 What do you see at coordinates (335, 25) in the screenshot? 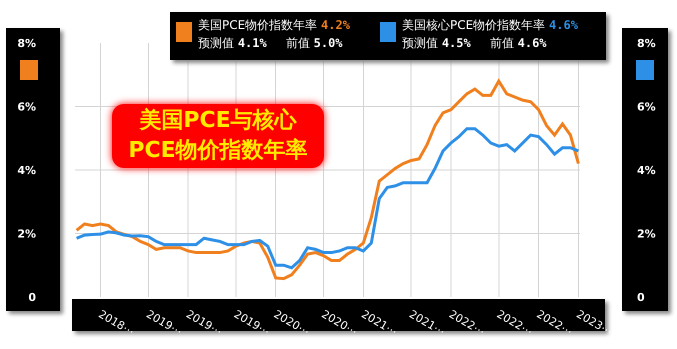
I see `text: 4.2%` at bounding box center [335, 25].